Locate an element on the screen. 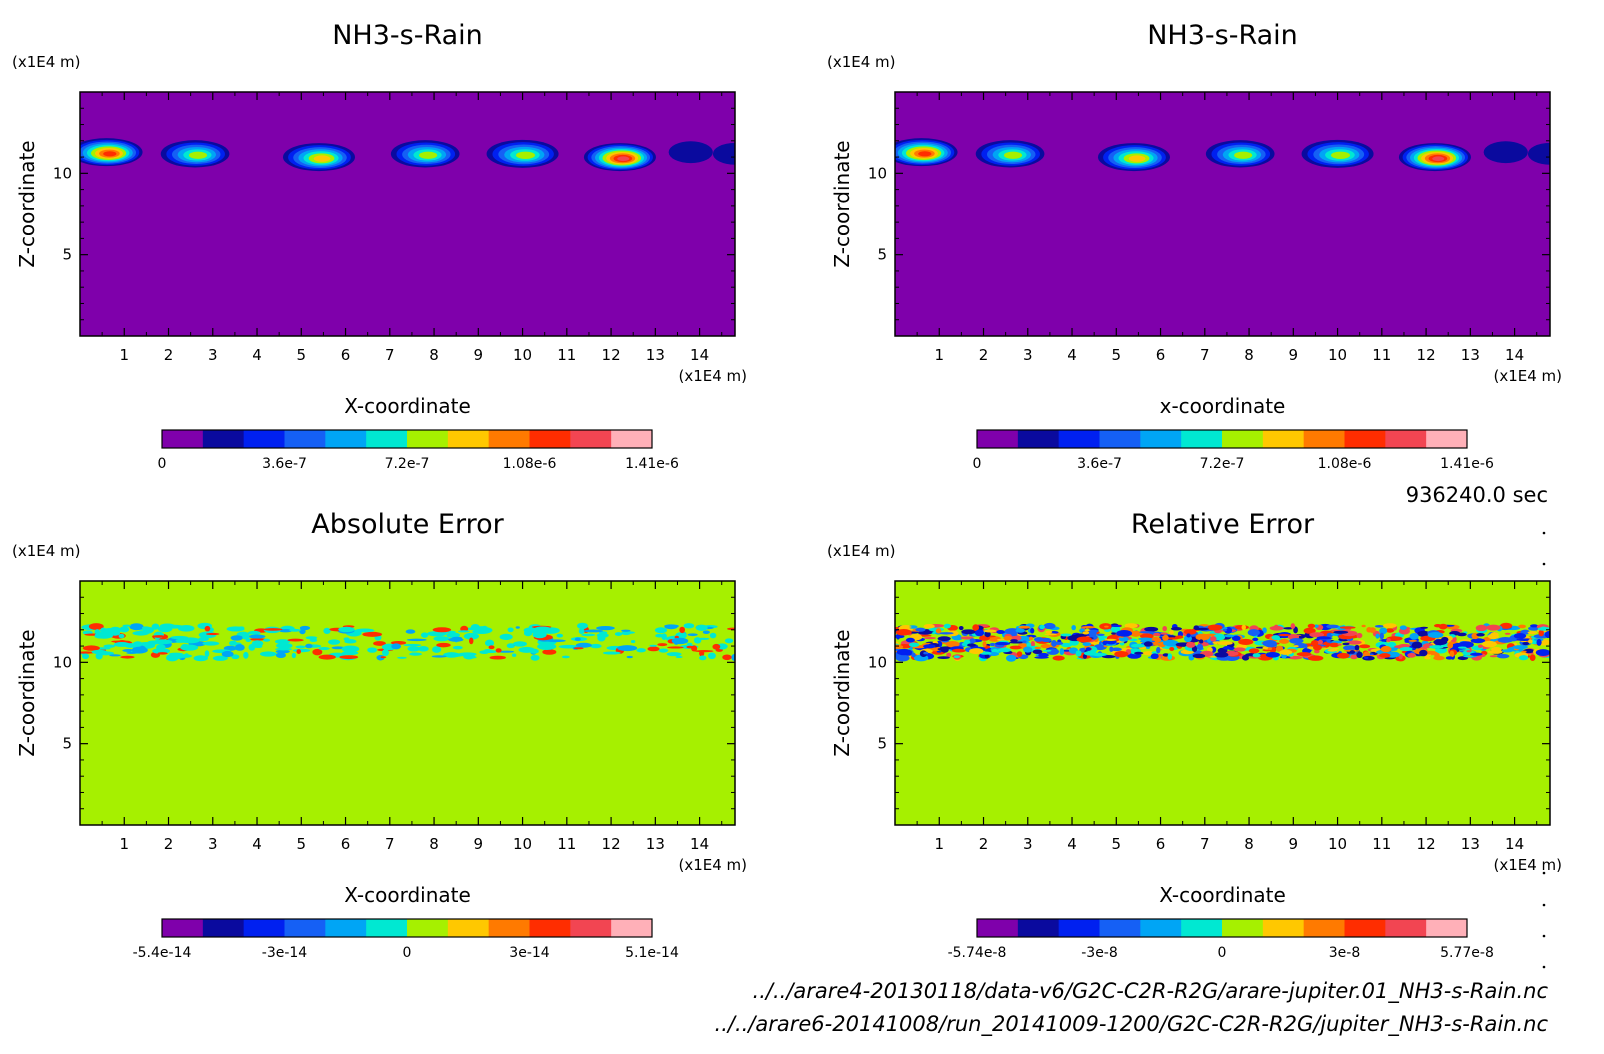 The image size is (1604, 1054). chart-title: Absolute Error is located at coordinates (407, 524).